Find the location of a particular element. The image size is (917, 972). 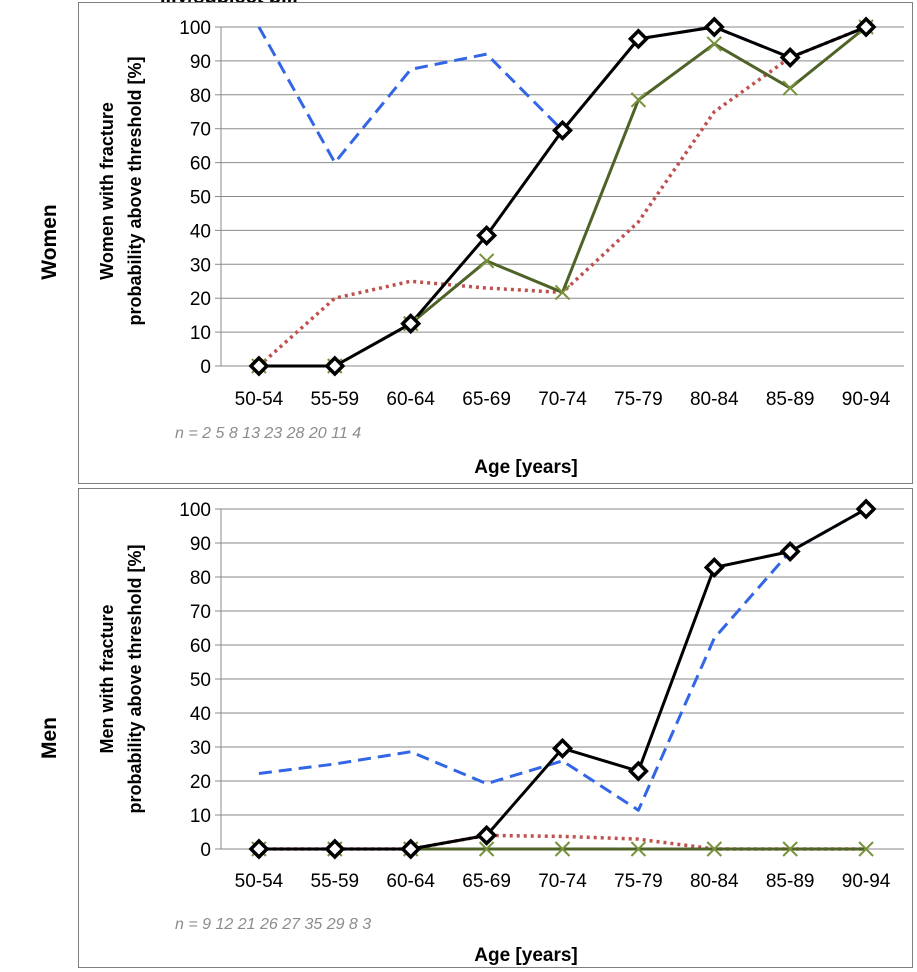

y-axis-label-line-1: Women with fracture is located at coordinates (107, 191).